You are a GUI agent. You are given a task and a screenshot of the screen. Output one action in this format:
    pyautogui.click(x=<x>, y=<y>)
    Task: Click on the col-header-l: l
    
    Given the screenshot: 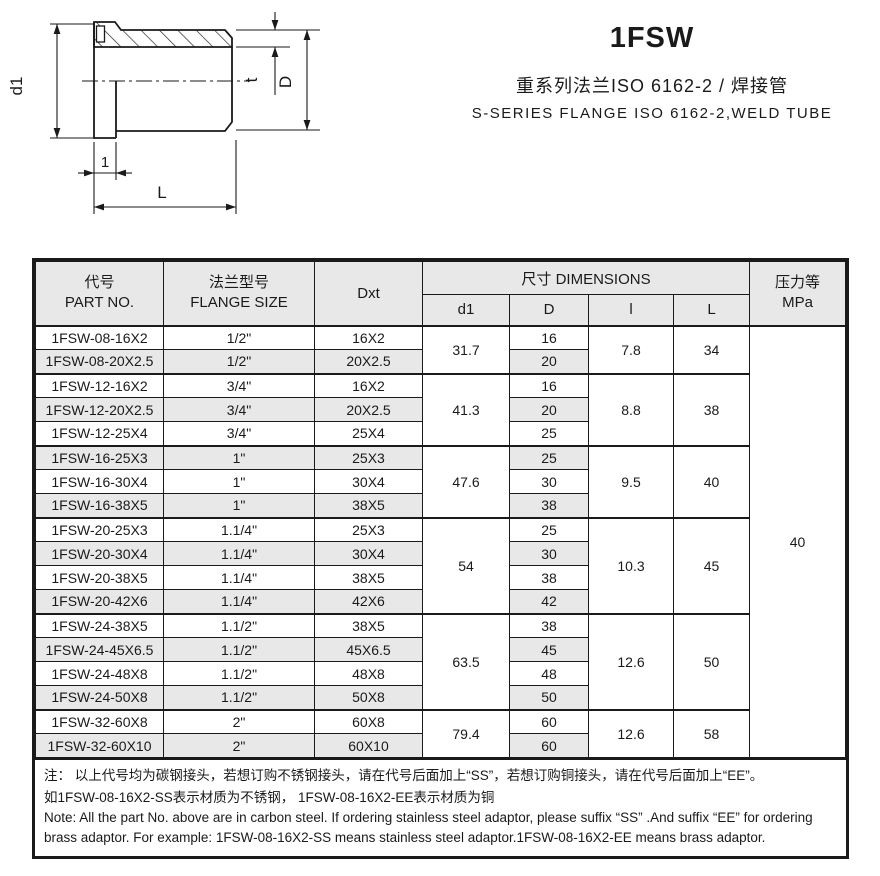 What is the action you would take?
    pyautogui.click(x=631, y=310)
    